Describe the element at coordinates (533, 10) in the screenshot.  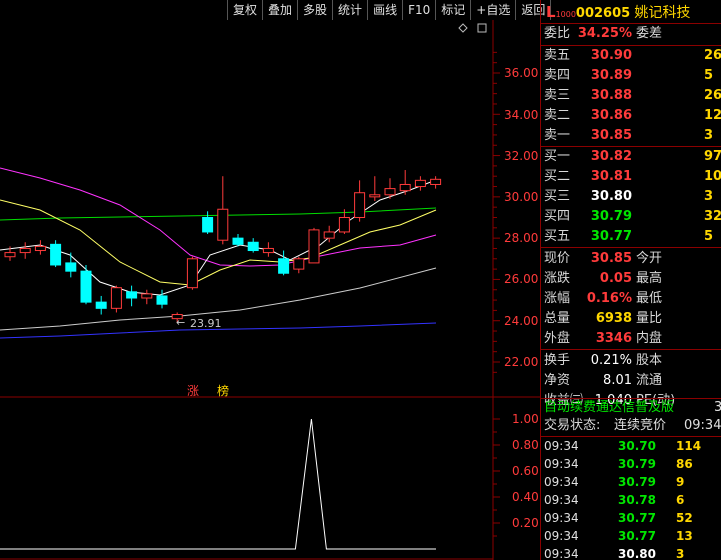
I see `back-button: 返回` at that location.